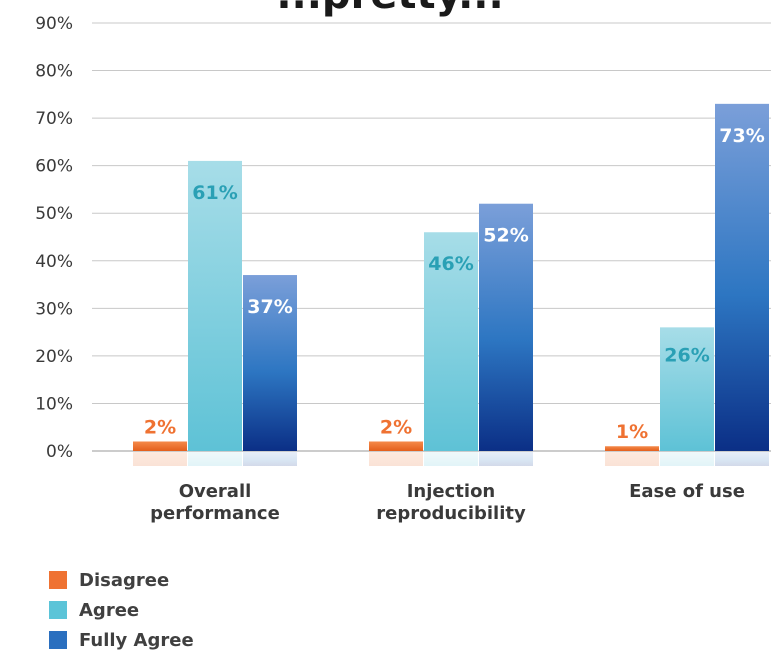 This screenshot has height=655, width=775. Describe the element at coordinates (54, 72) in the screenshot. I see `y-tick-label: 80%` at that location.